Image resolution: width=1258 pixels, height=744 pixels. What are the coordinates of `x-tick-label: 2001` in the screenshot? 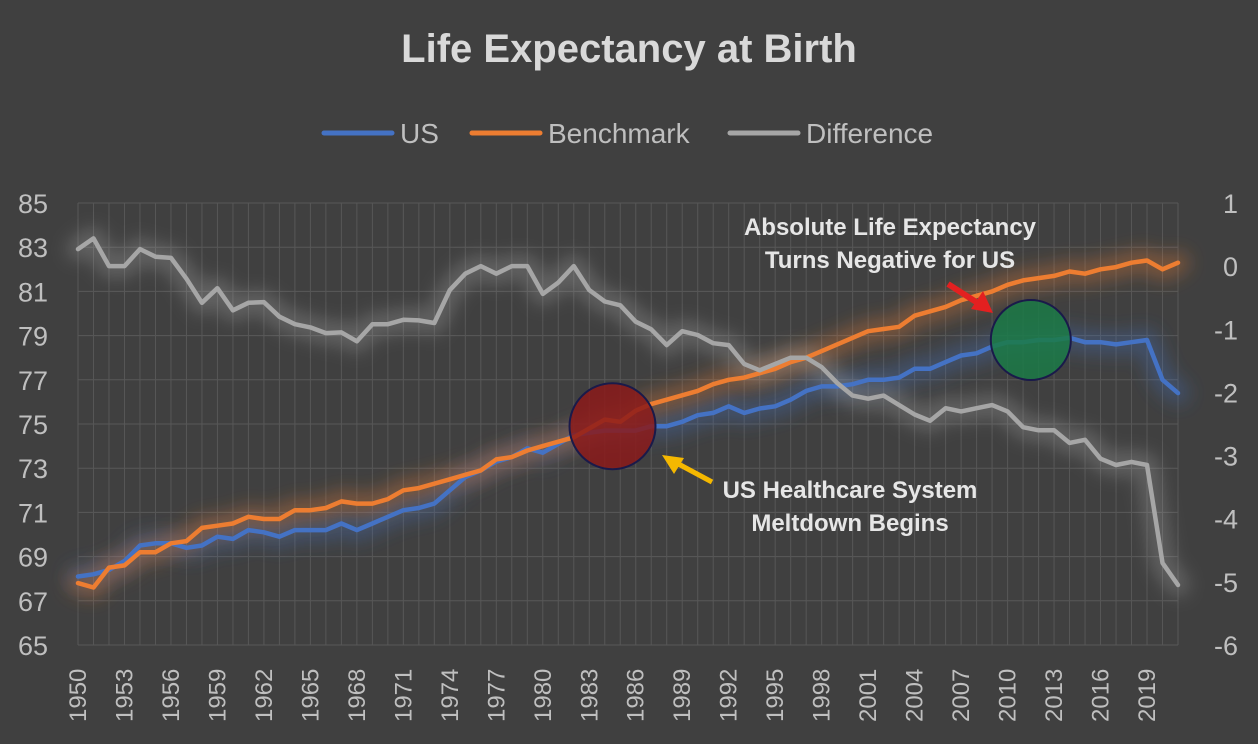 It's located at (868, 695).